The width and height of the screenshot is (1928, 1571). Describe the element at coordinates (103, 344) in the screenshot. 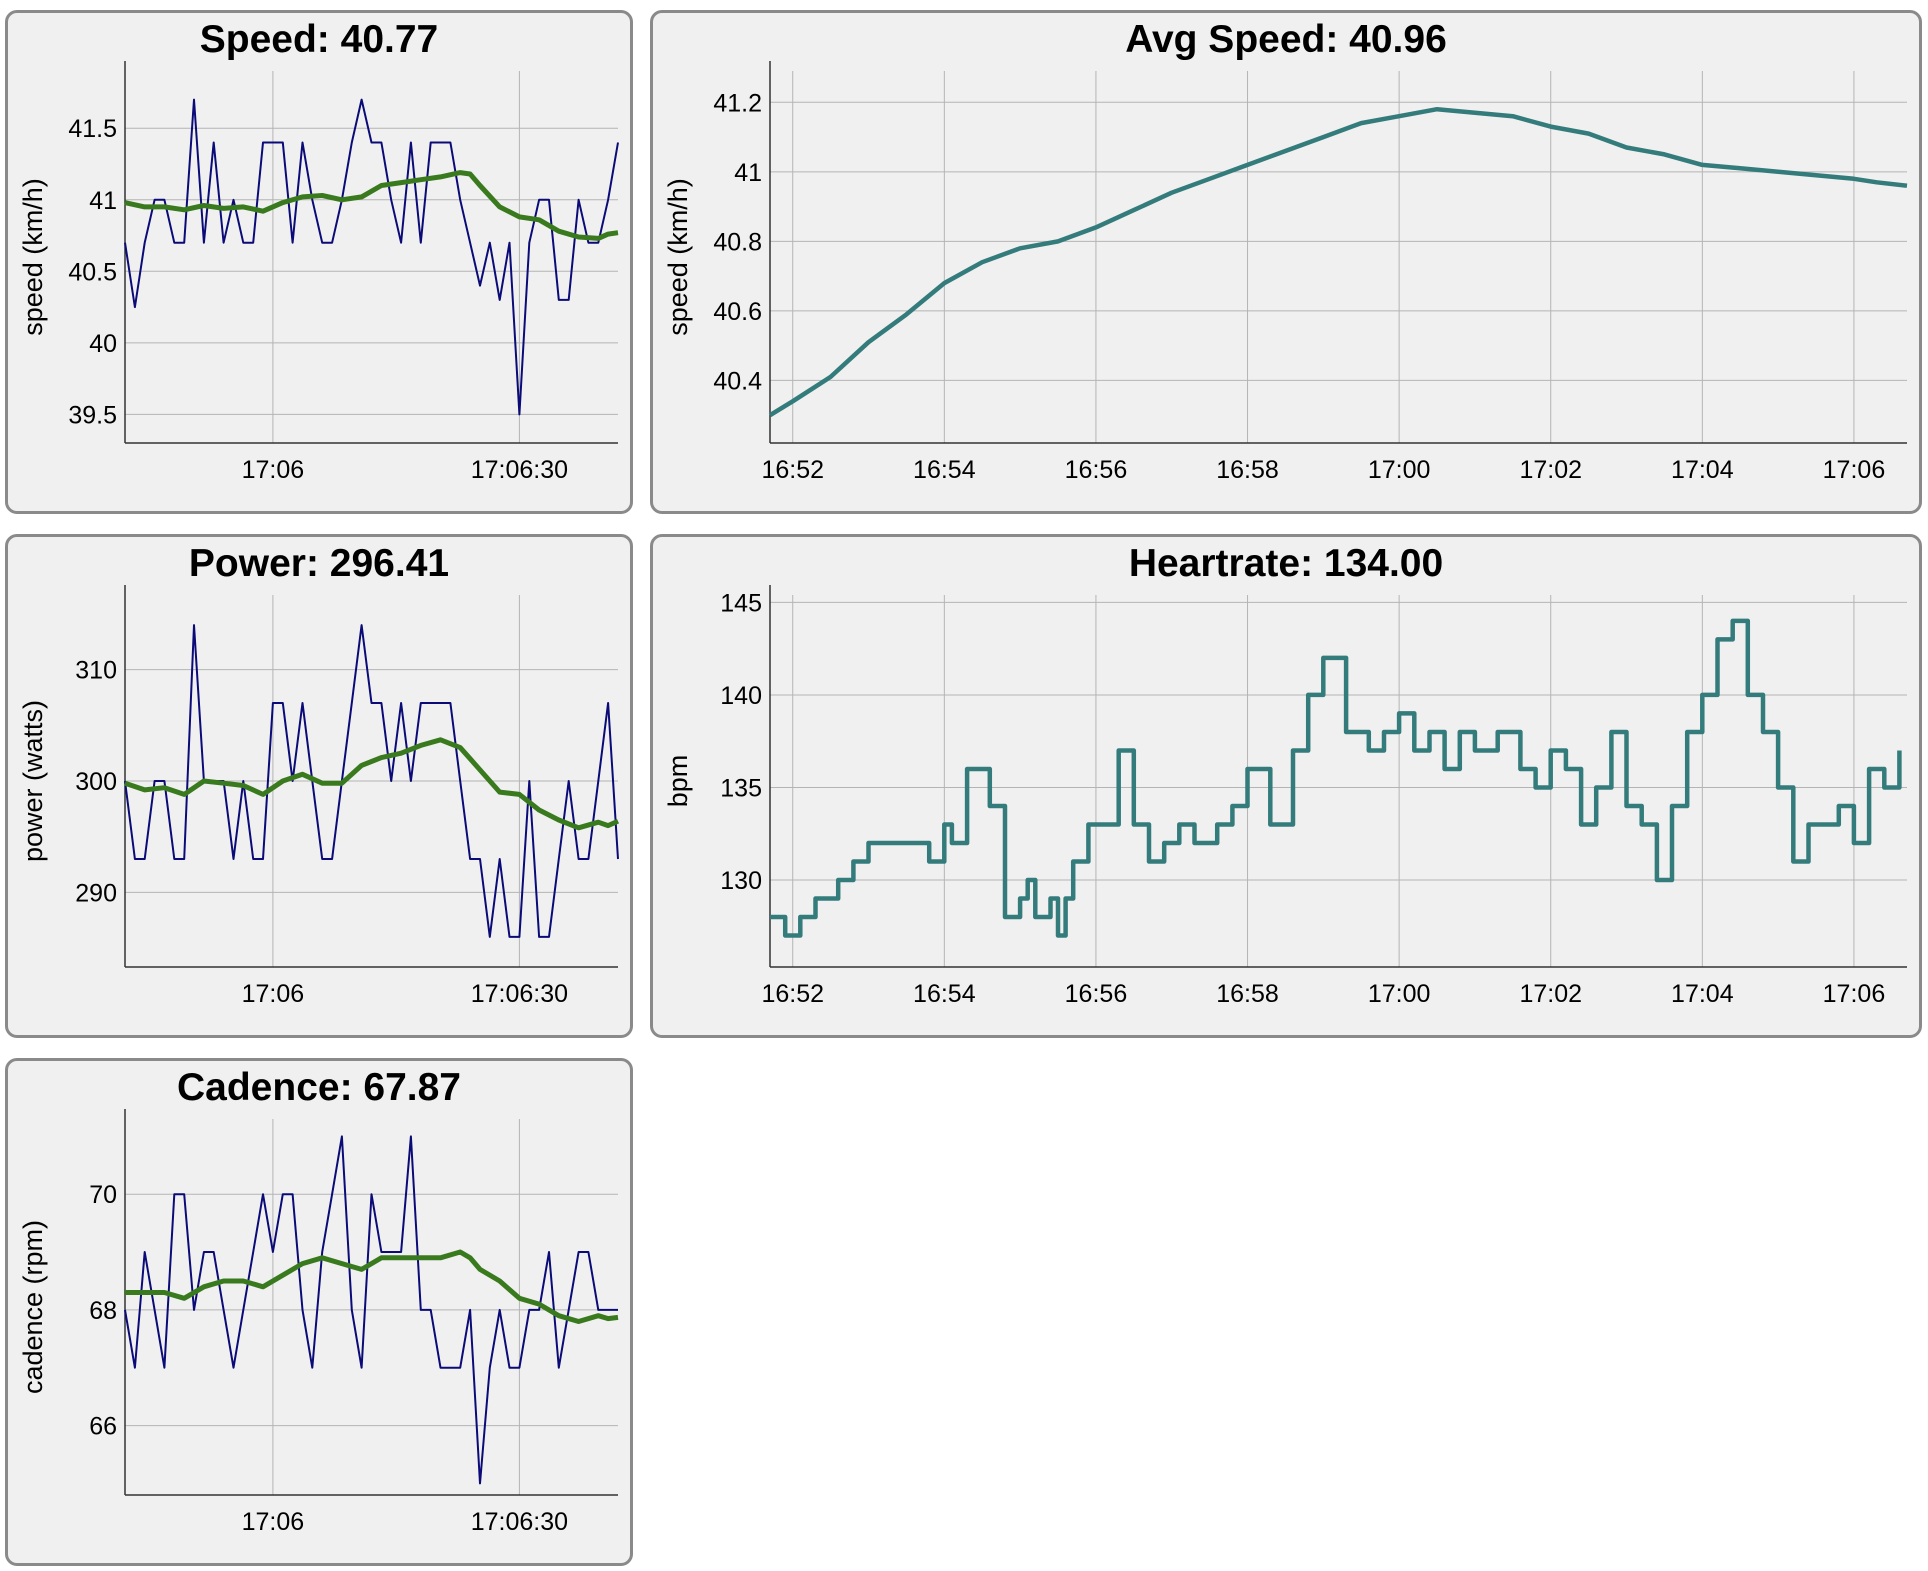

I see `y-tick-label: 40` at that location.